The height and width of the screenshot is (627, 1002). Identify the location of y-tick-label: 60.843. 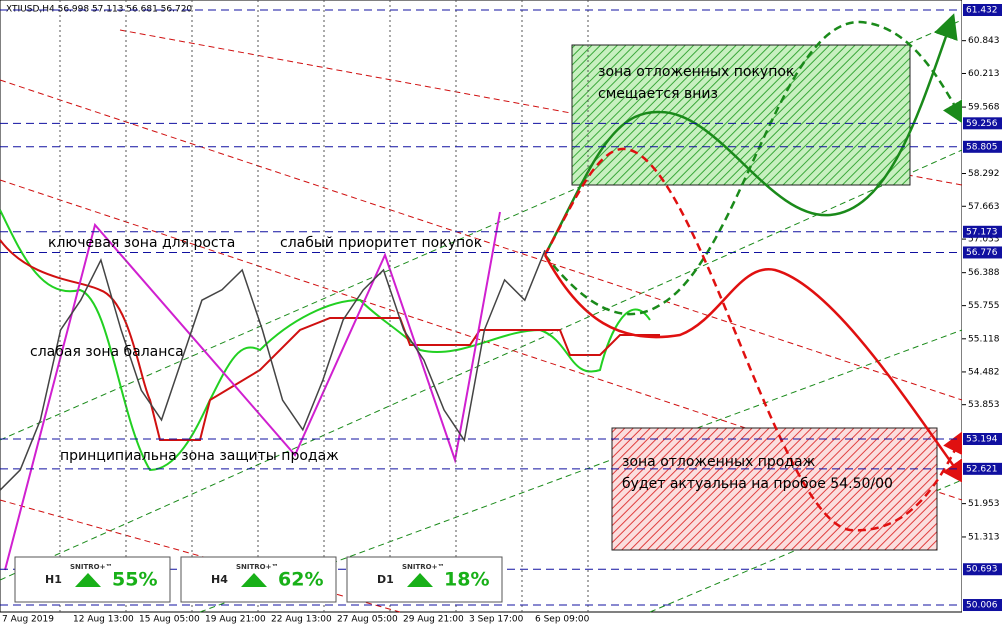
(984, 41).